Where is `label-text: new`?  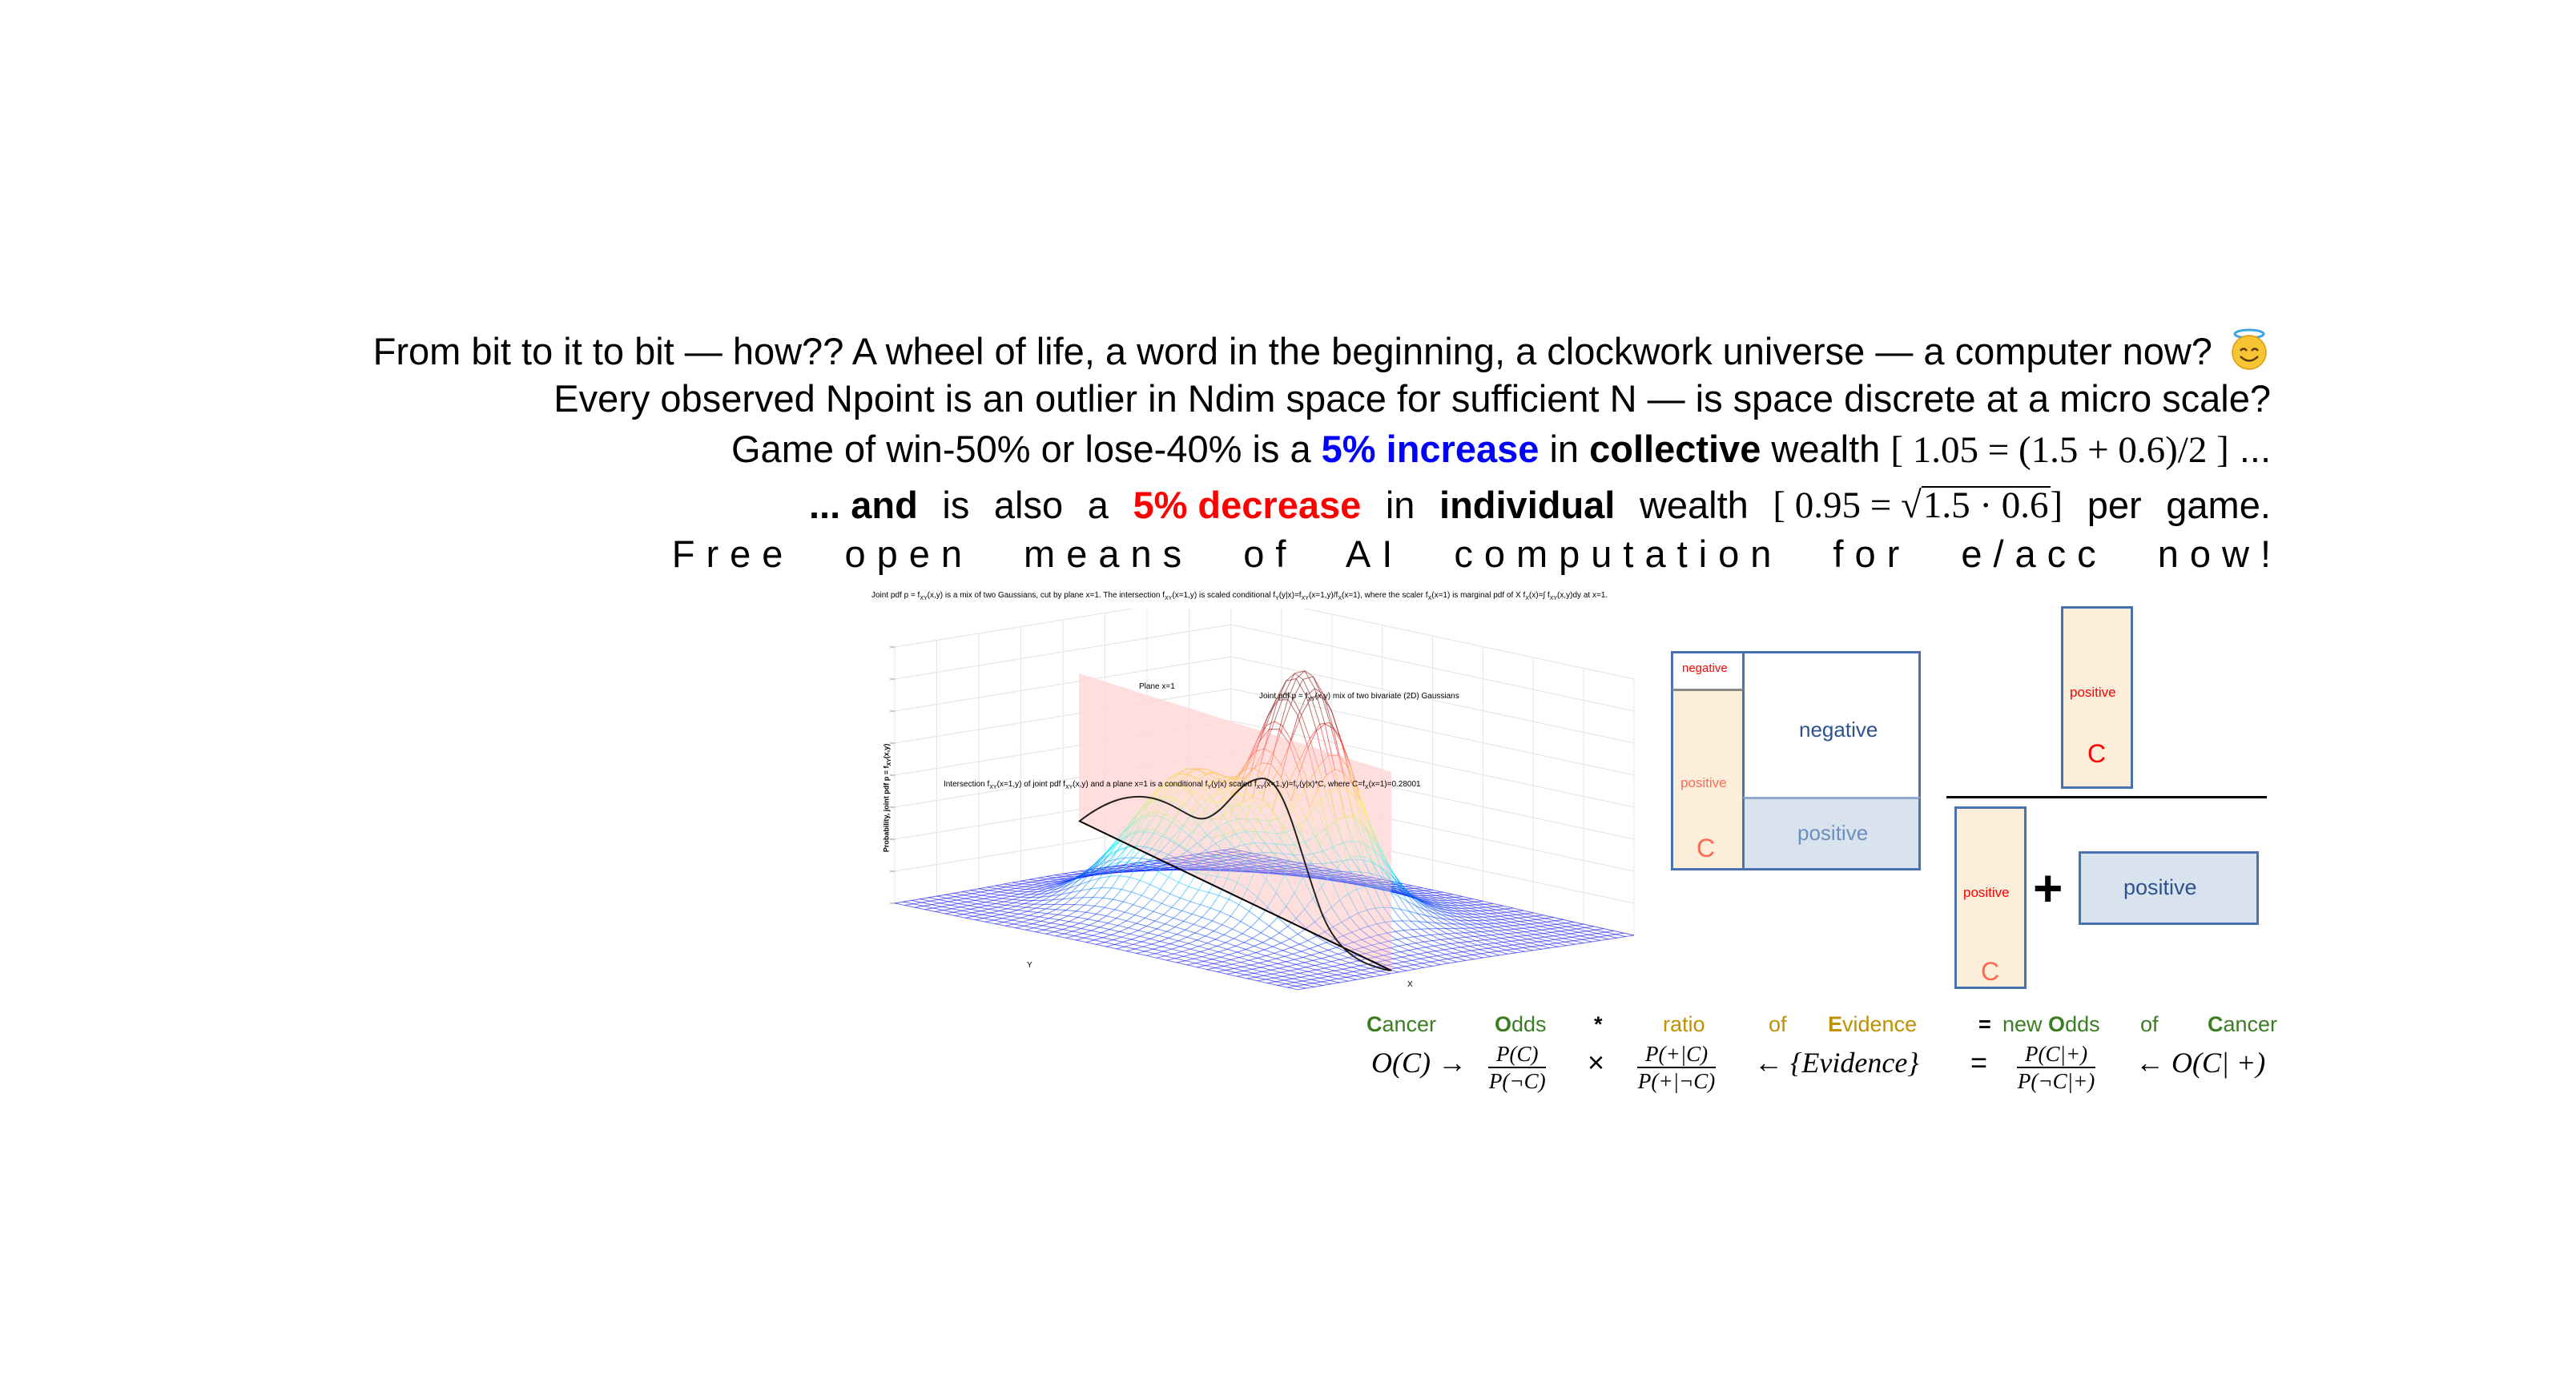 label-text: new is located at coordinates (2025, 1024).